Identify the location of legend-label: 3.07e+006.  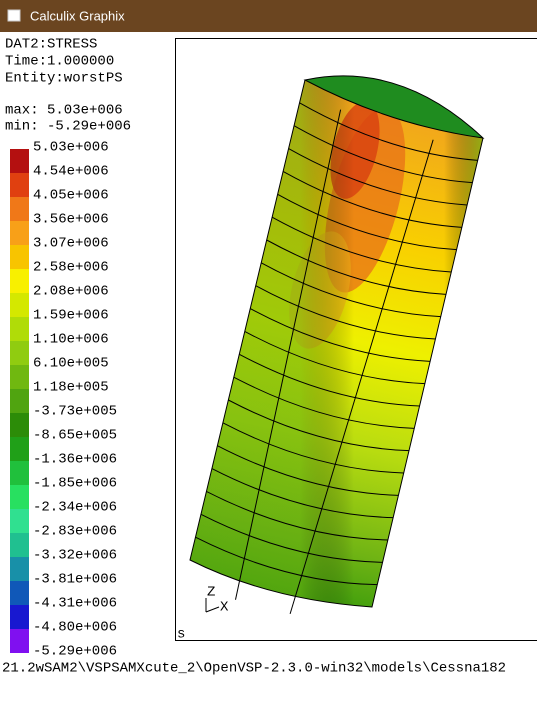
(71, 244).